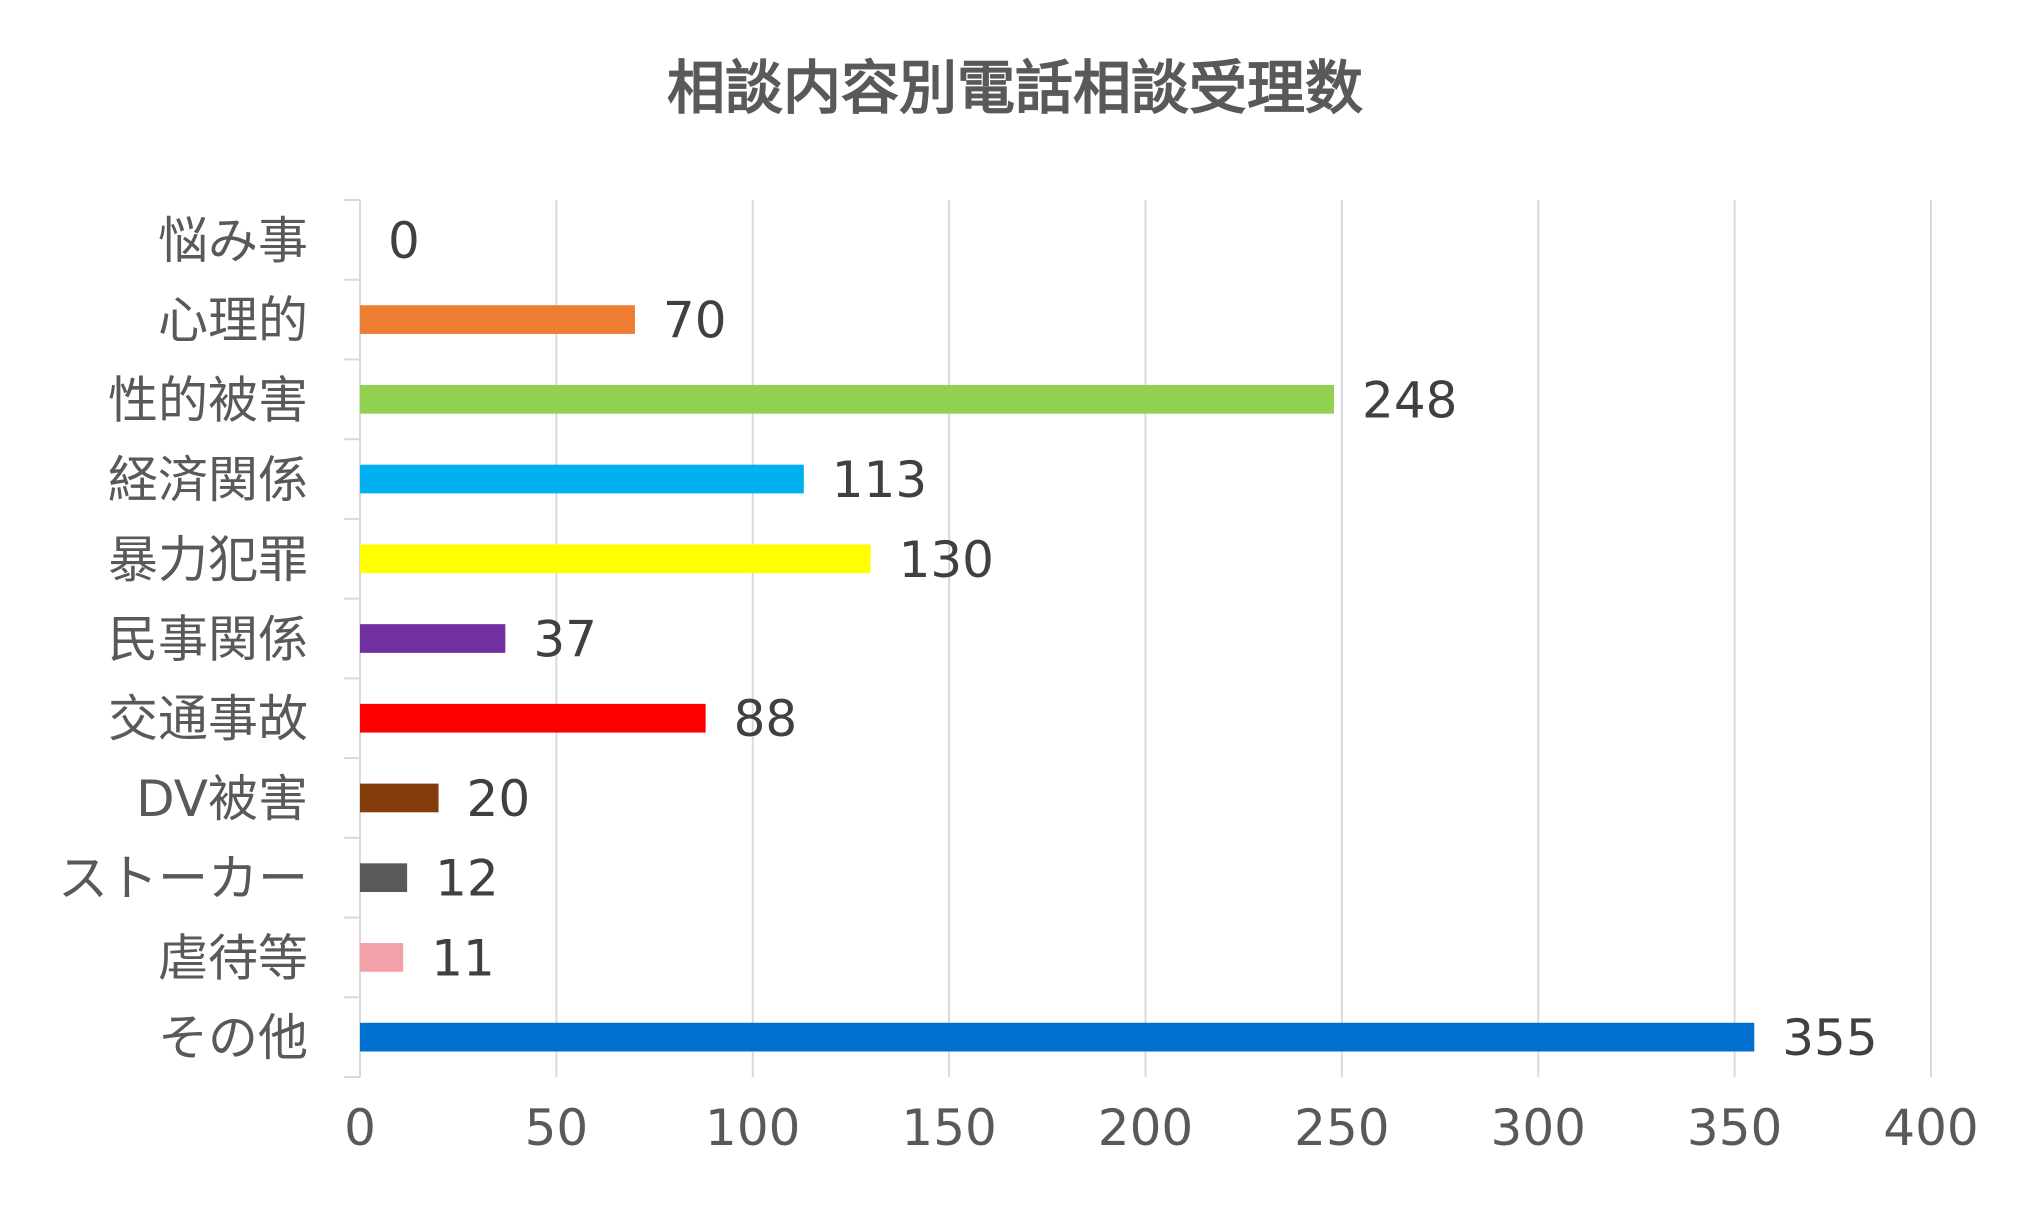 This screenshot has height=1208, width=2017. What do you see at coordinates (946, 560) in the screenshot?
I see `data-label: 130` at bounding box center [946, 560].